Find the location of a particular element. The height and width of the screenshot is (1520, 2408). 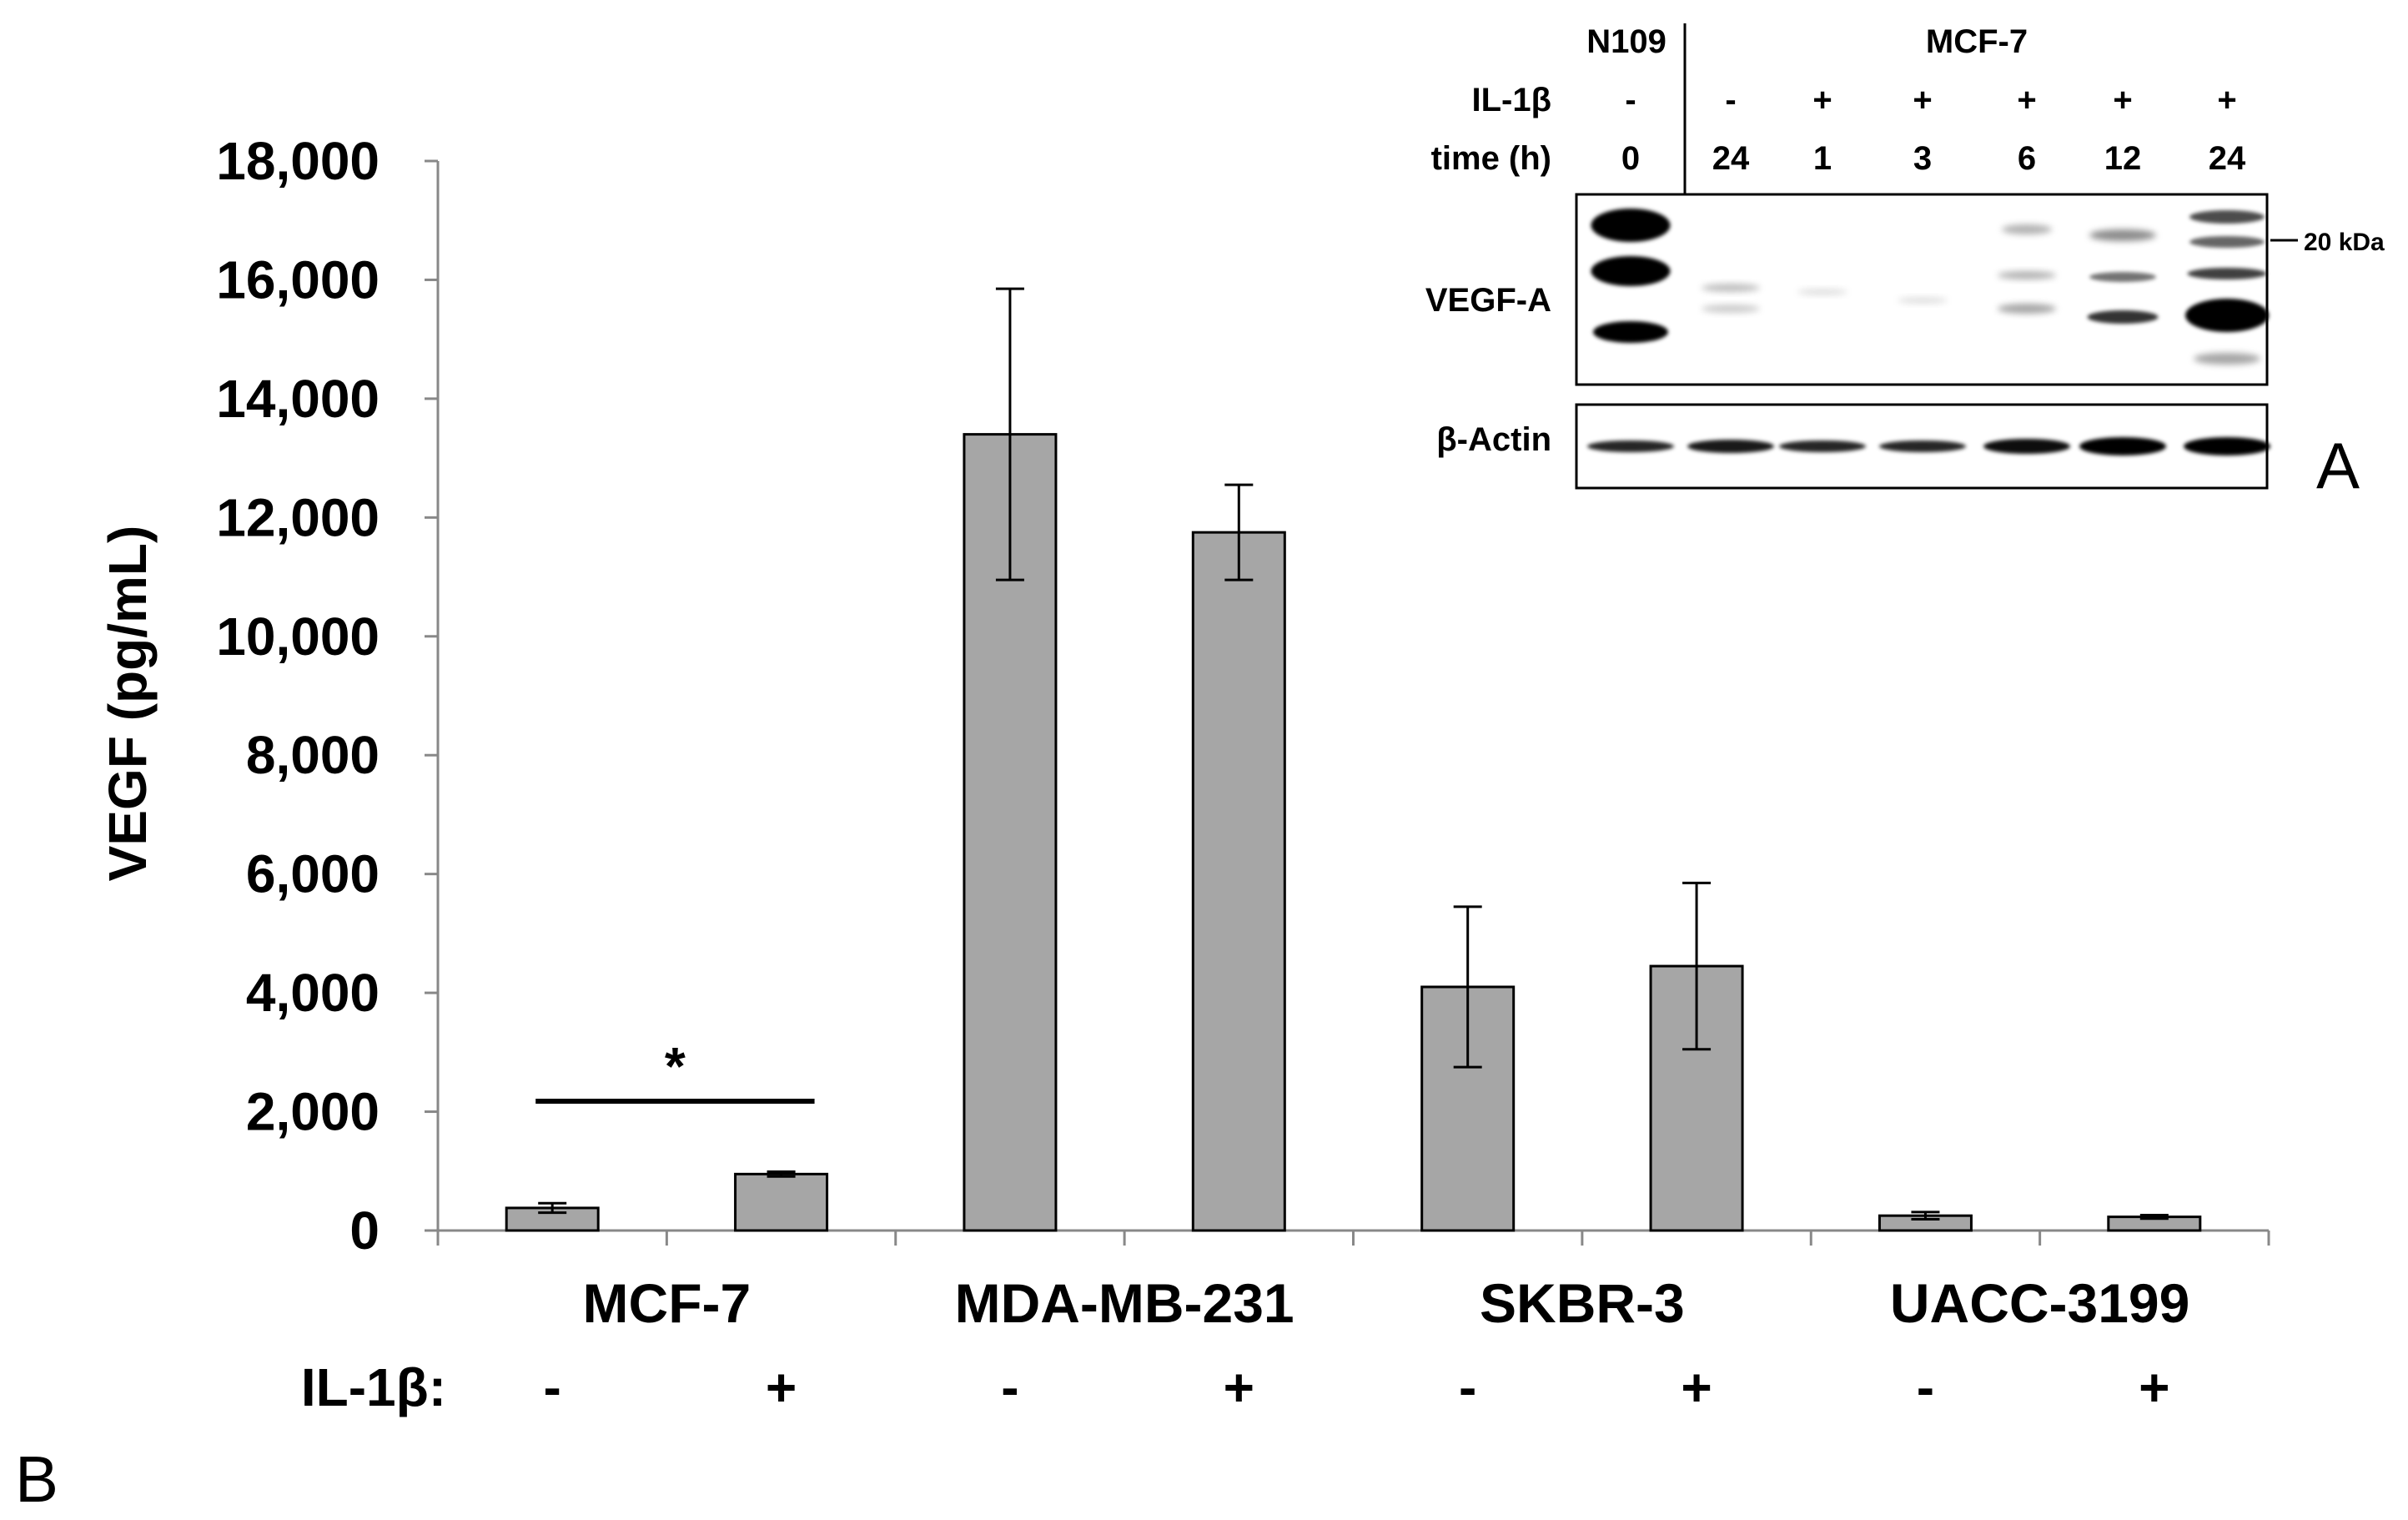

group-label: SKBR-3 is located at coordinates (1582, 1303).